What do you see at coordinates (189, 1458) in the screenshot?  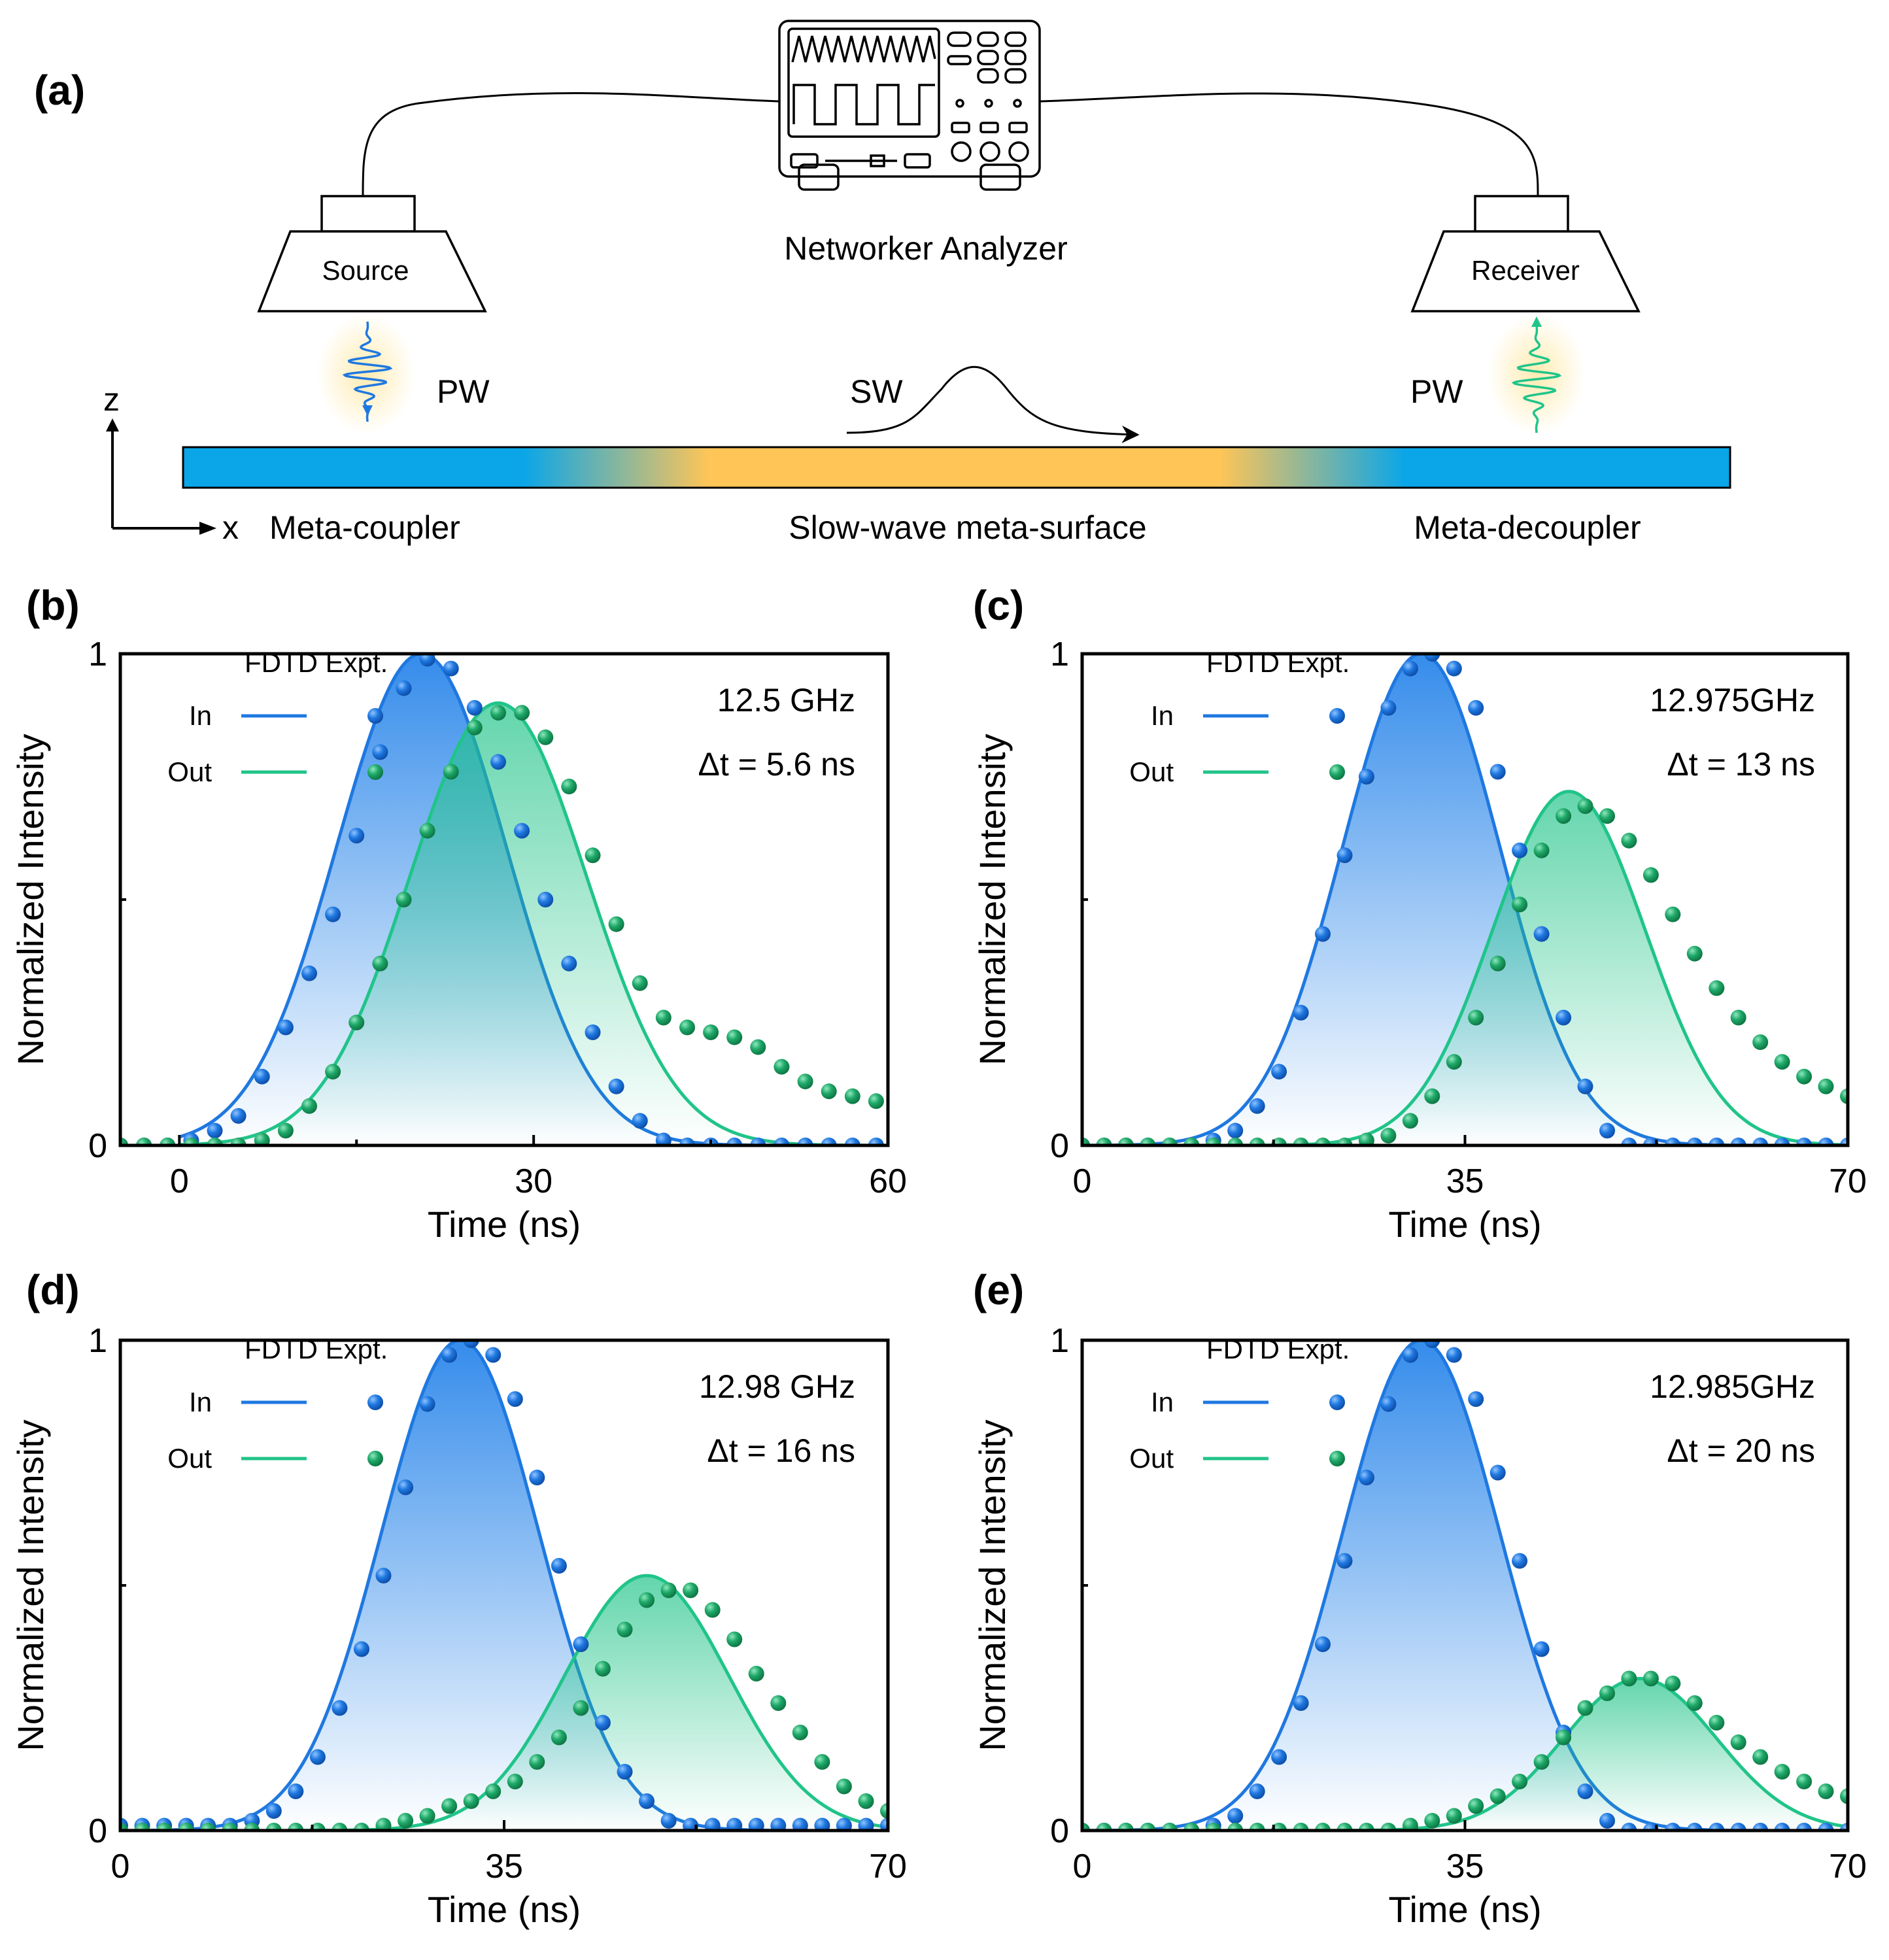 I see `legend-label-out: Out` at bounding box center [189, 1458].